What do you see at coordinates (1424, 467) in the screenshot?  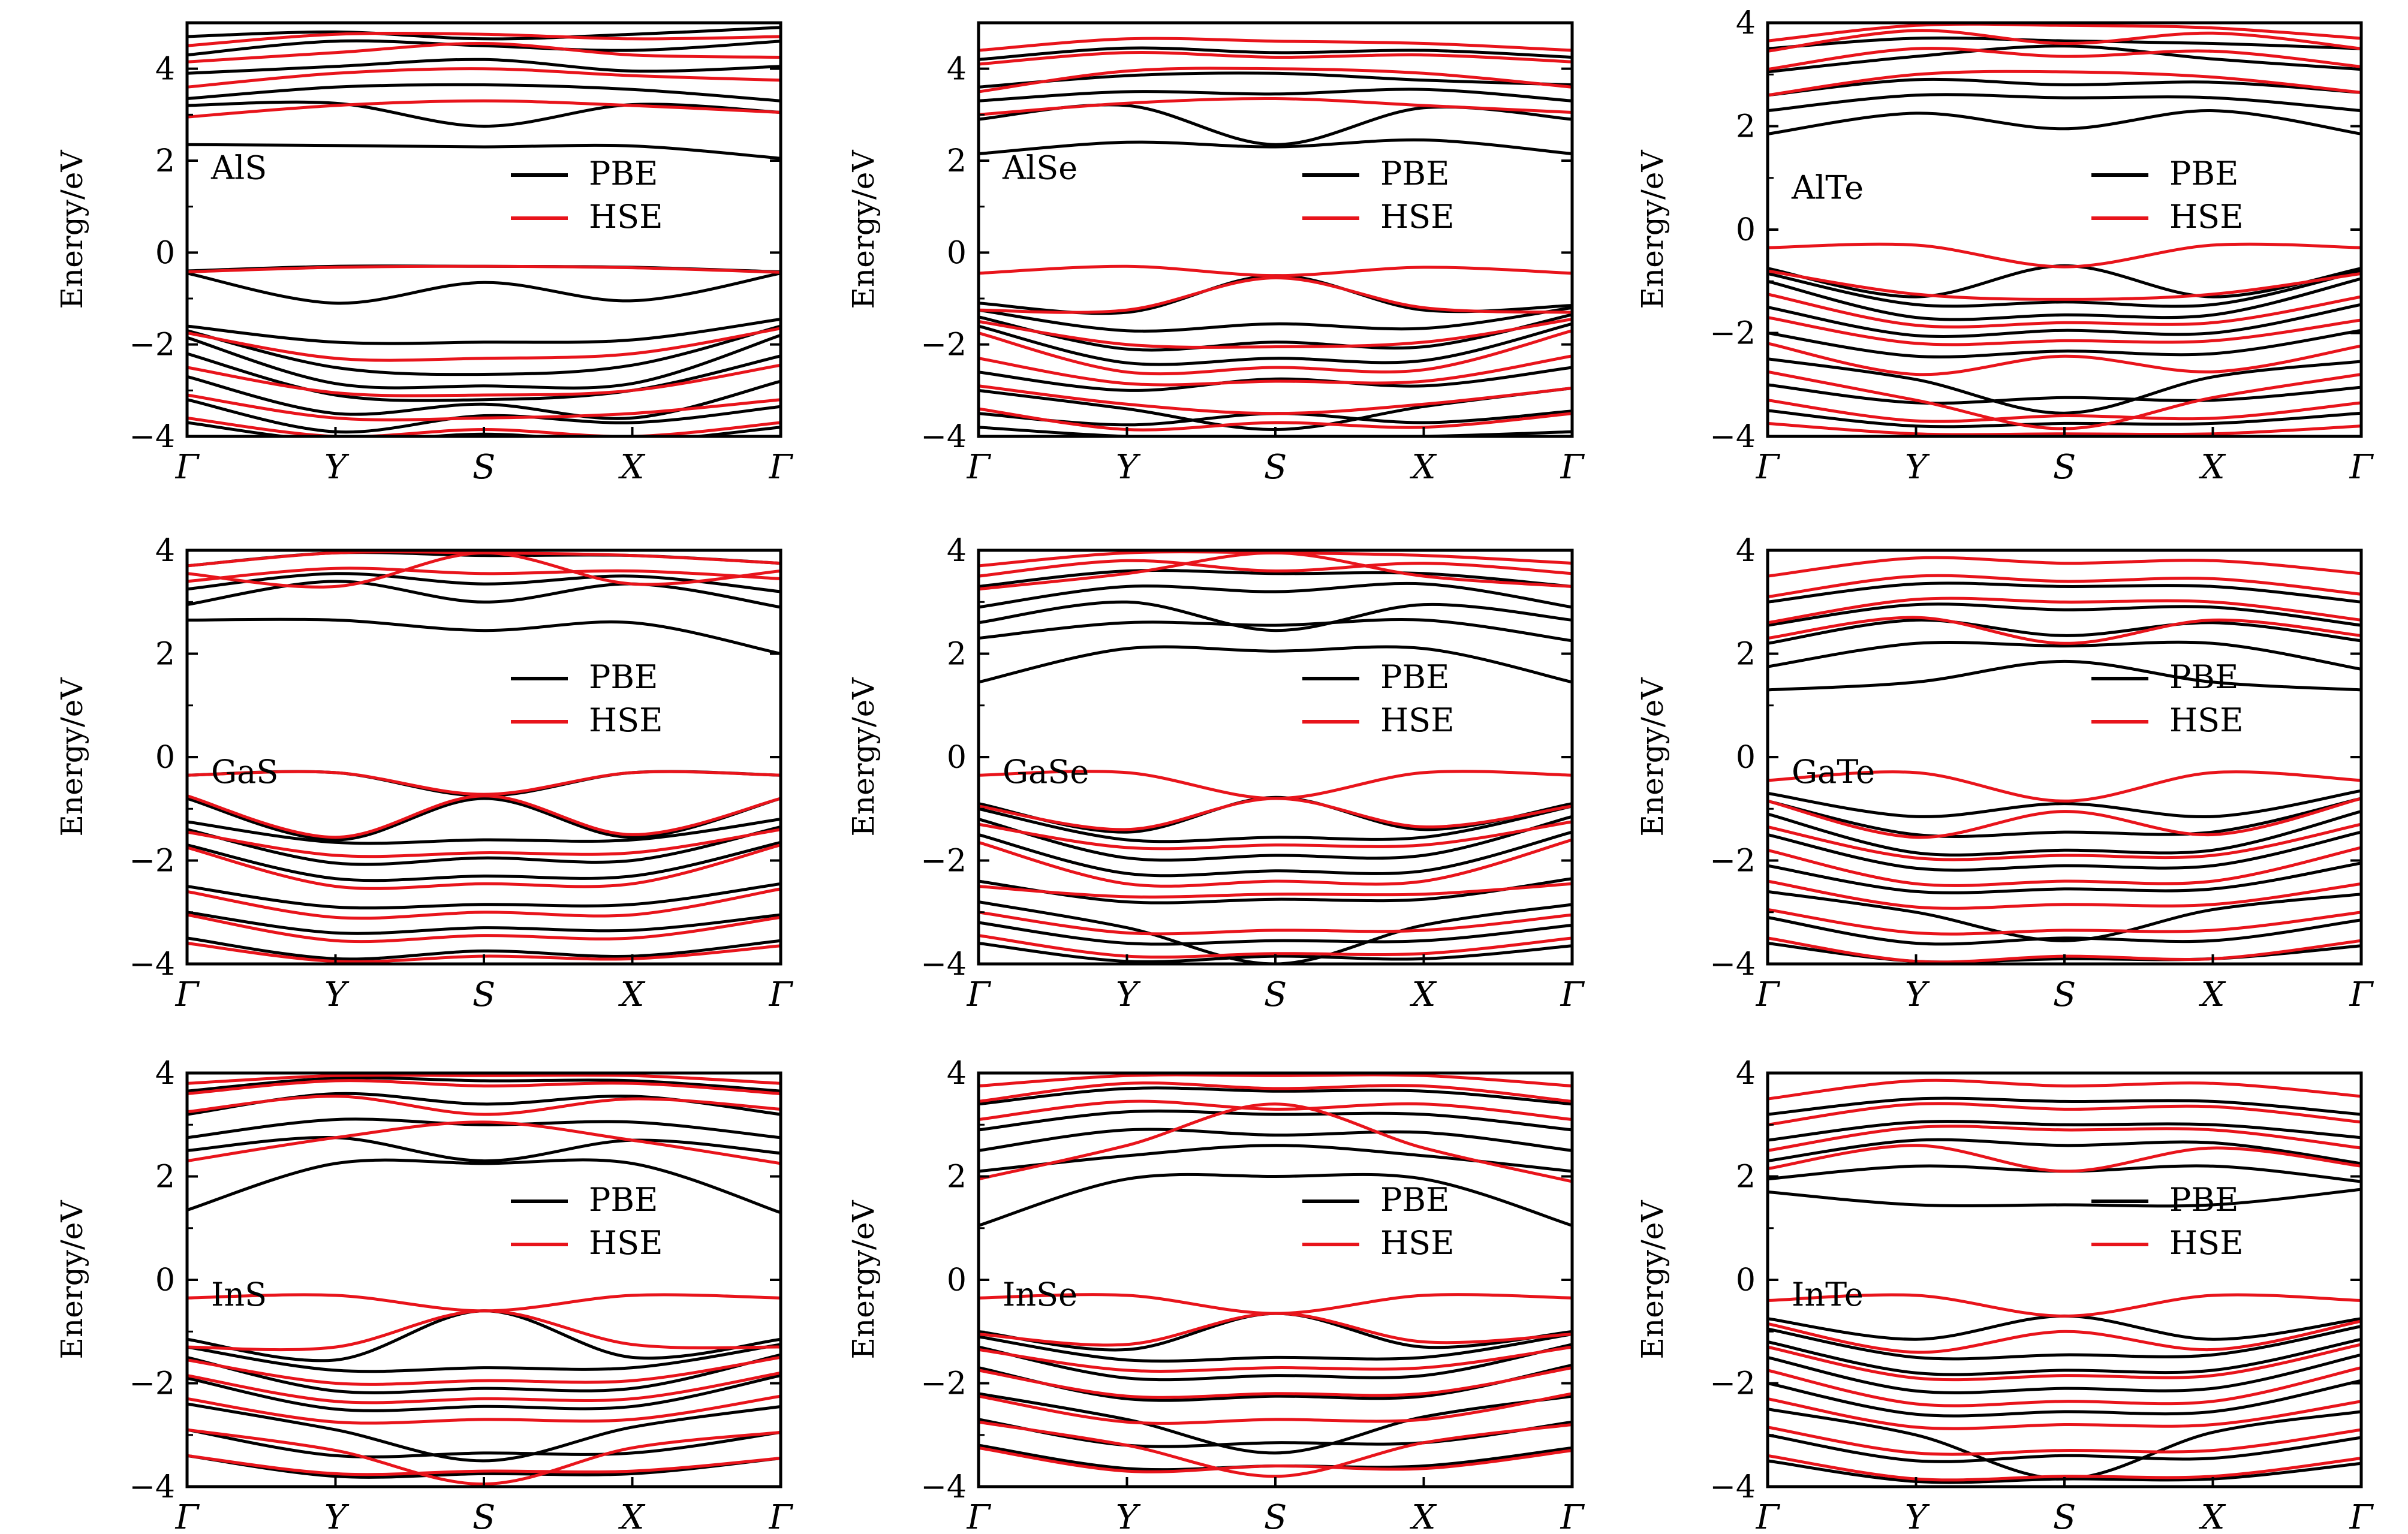 I see `kpoint-label: X` at bounding box center [1424, 467].